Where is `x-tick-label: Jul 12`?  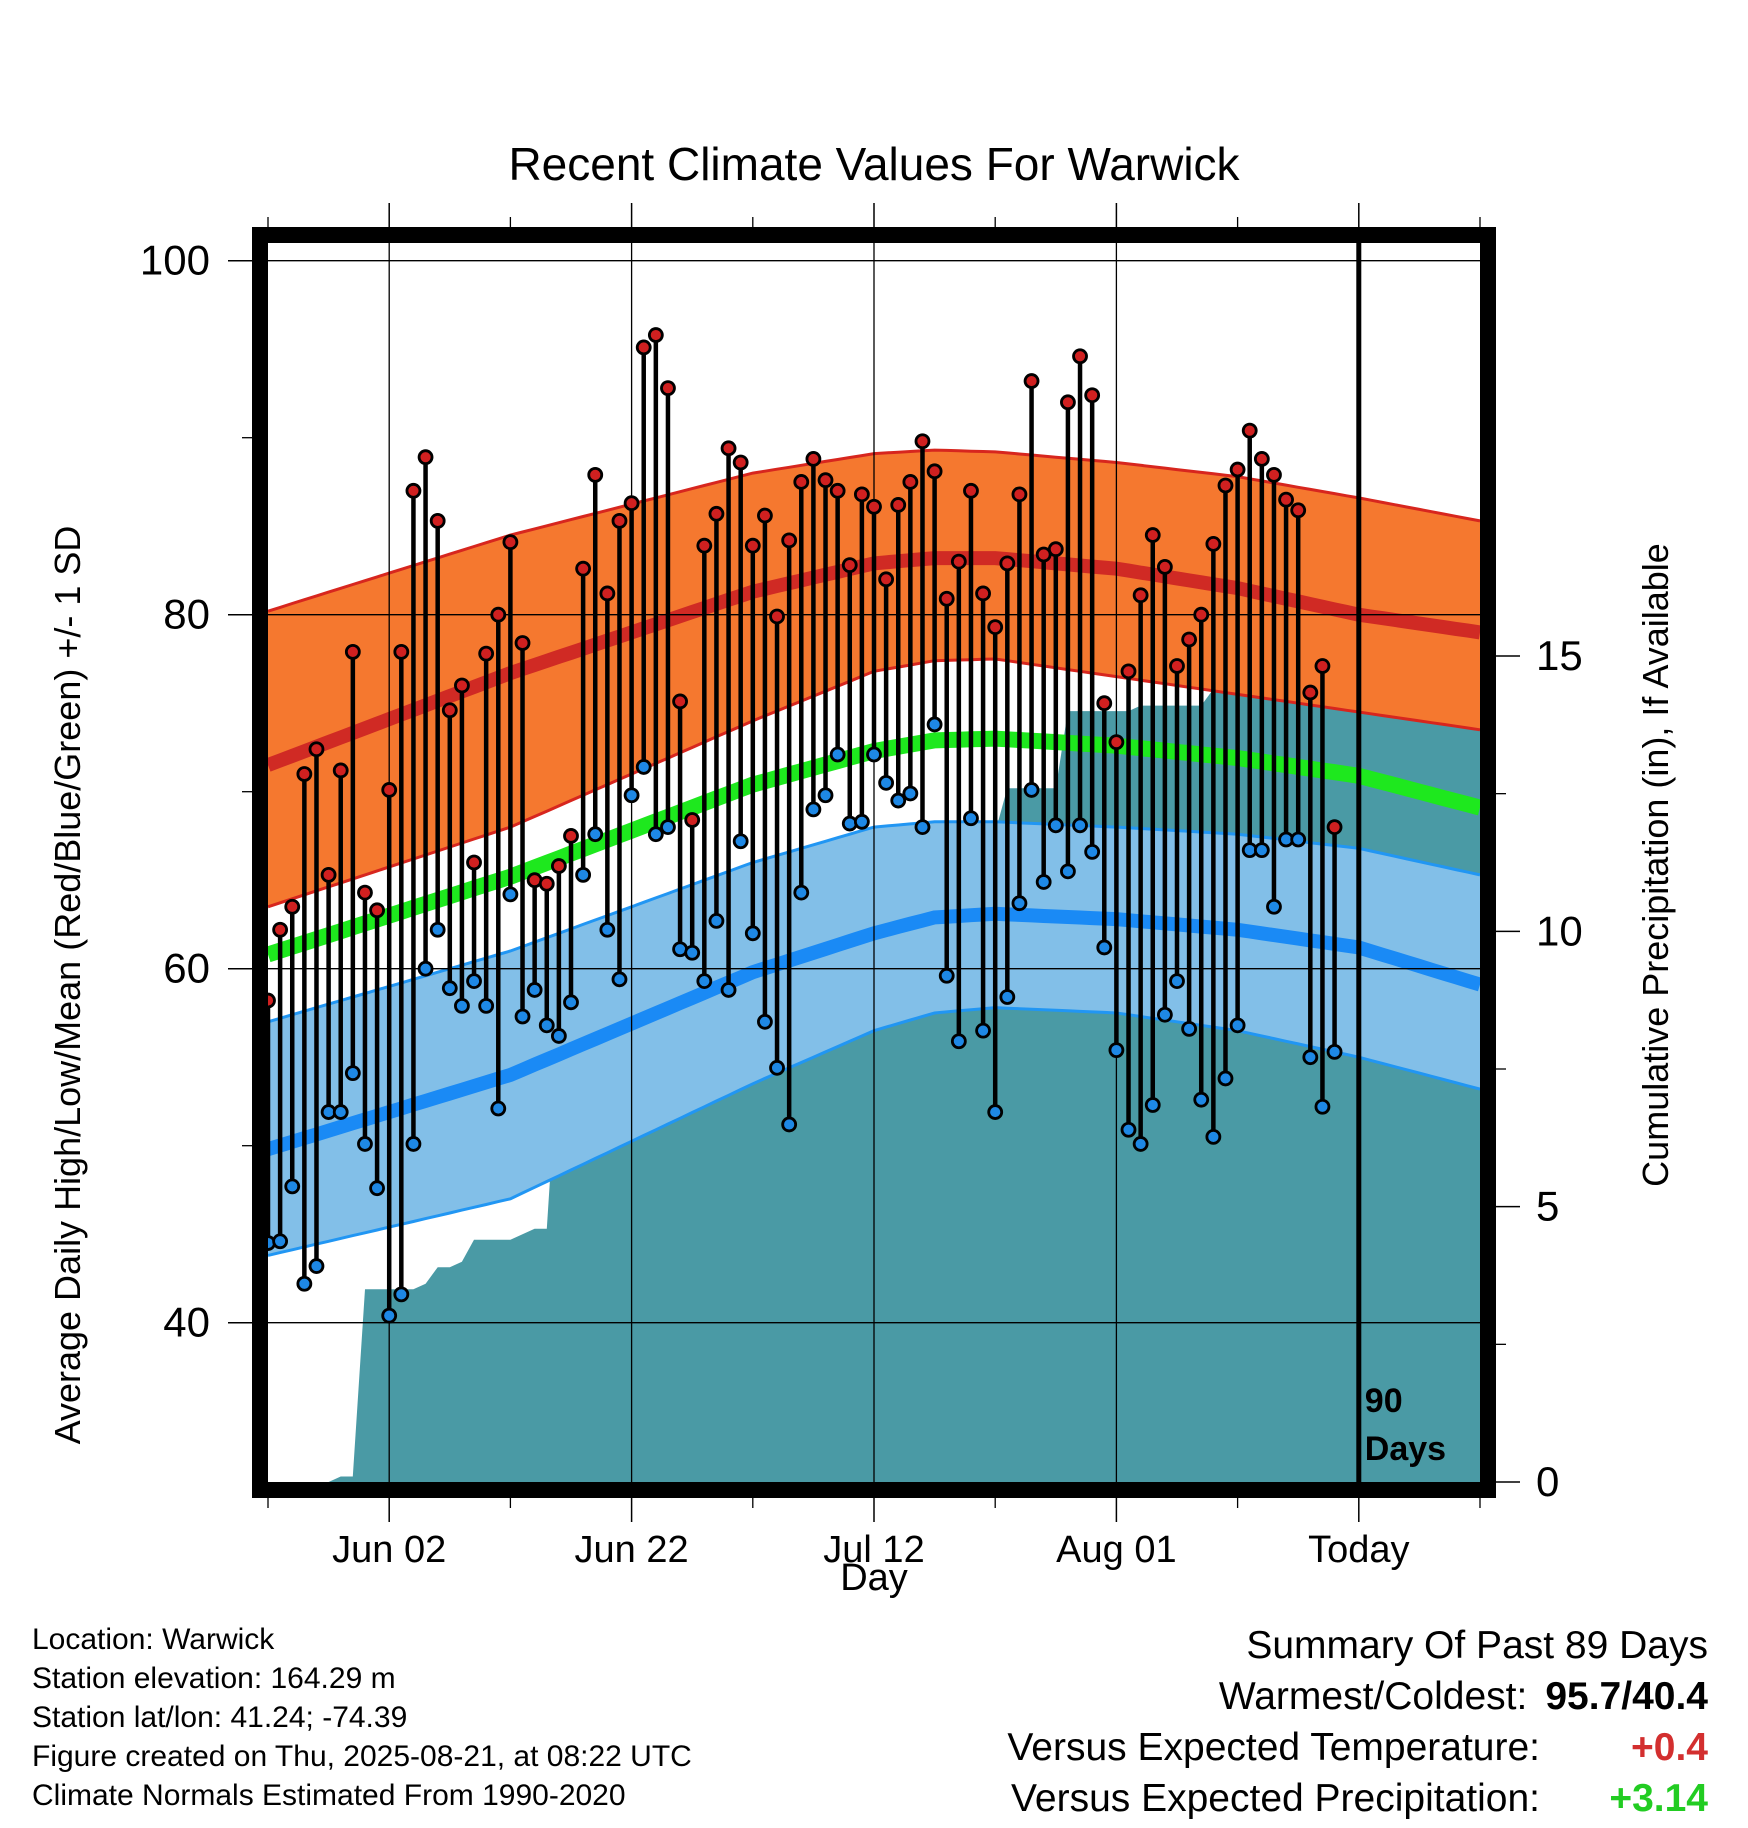 x-tick-label: Jul 12 is located at coordinates (873, 1550).